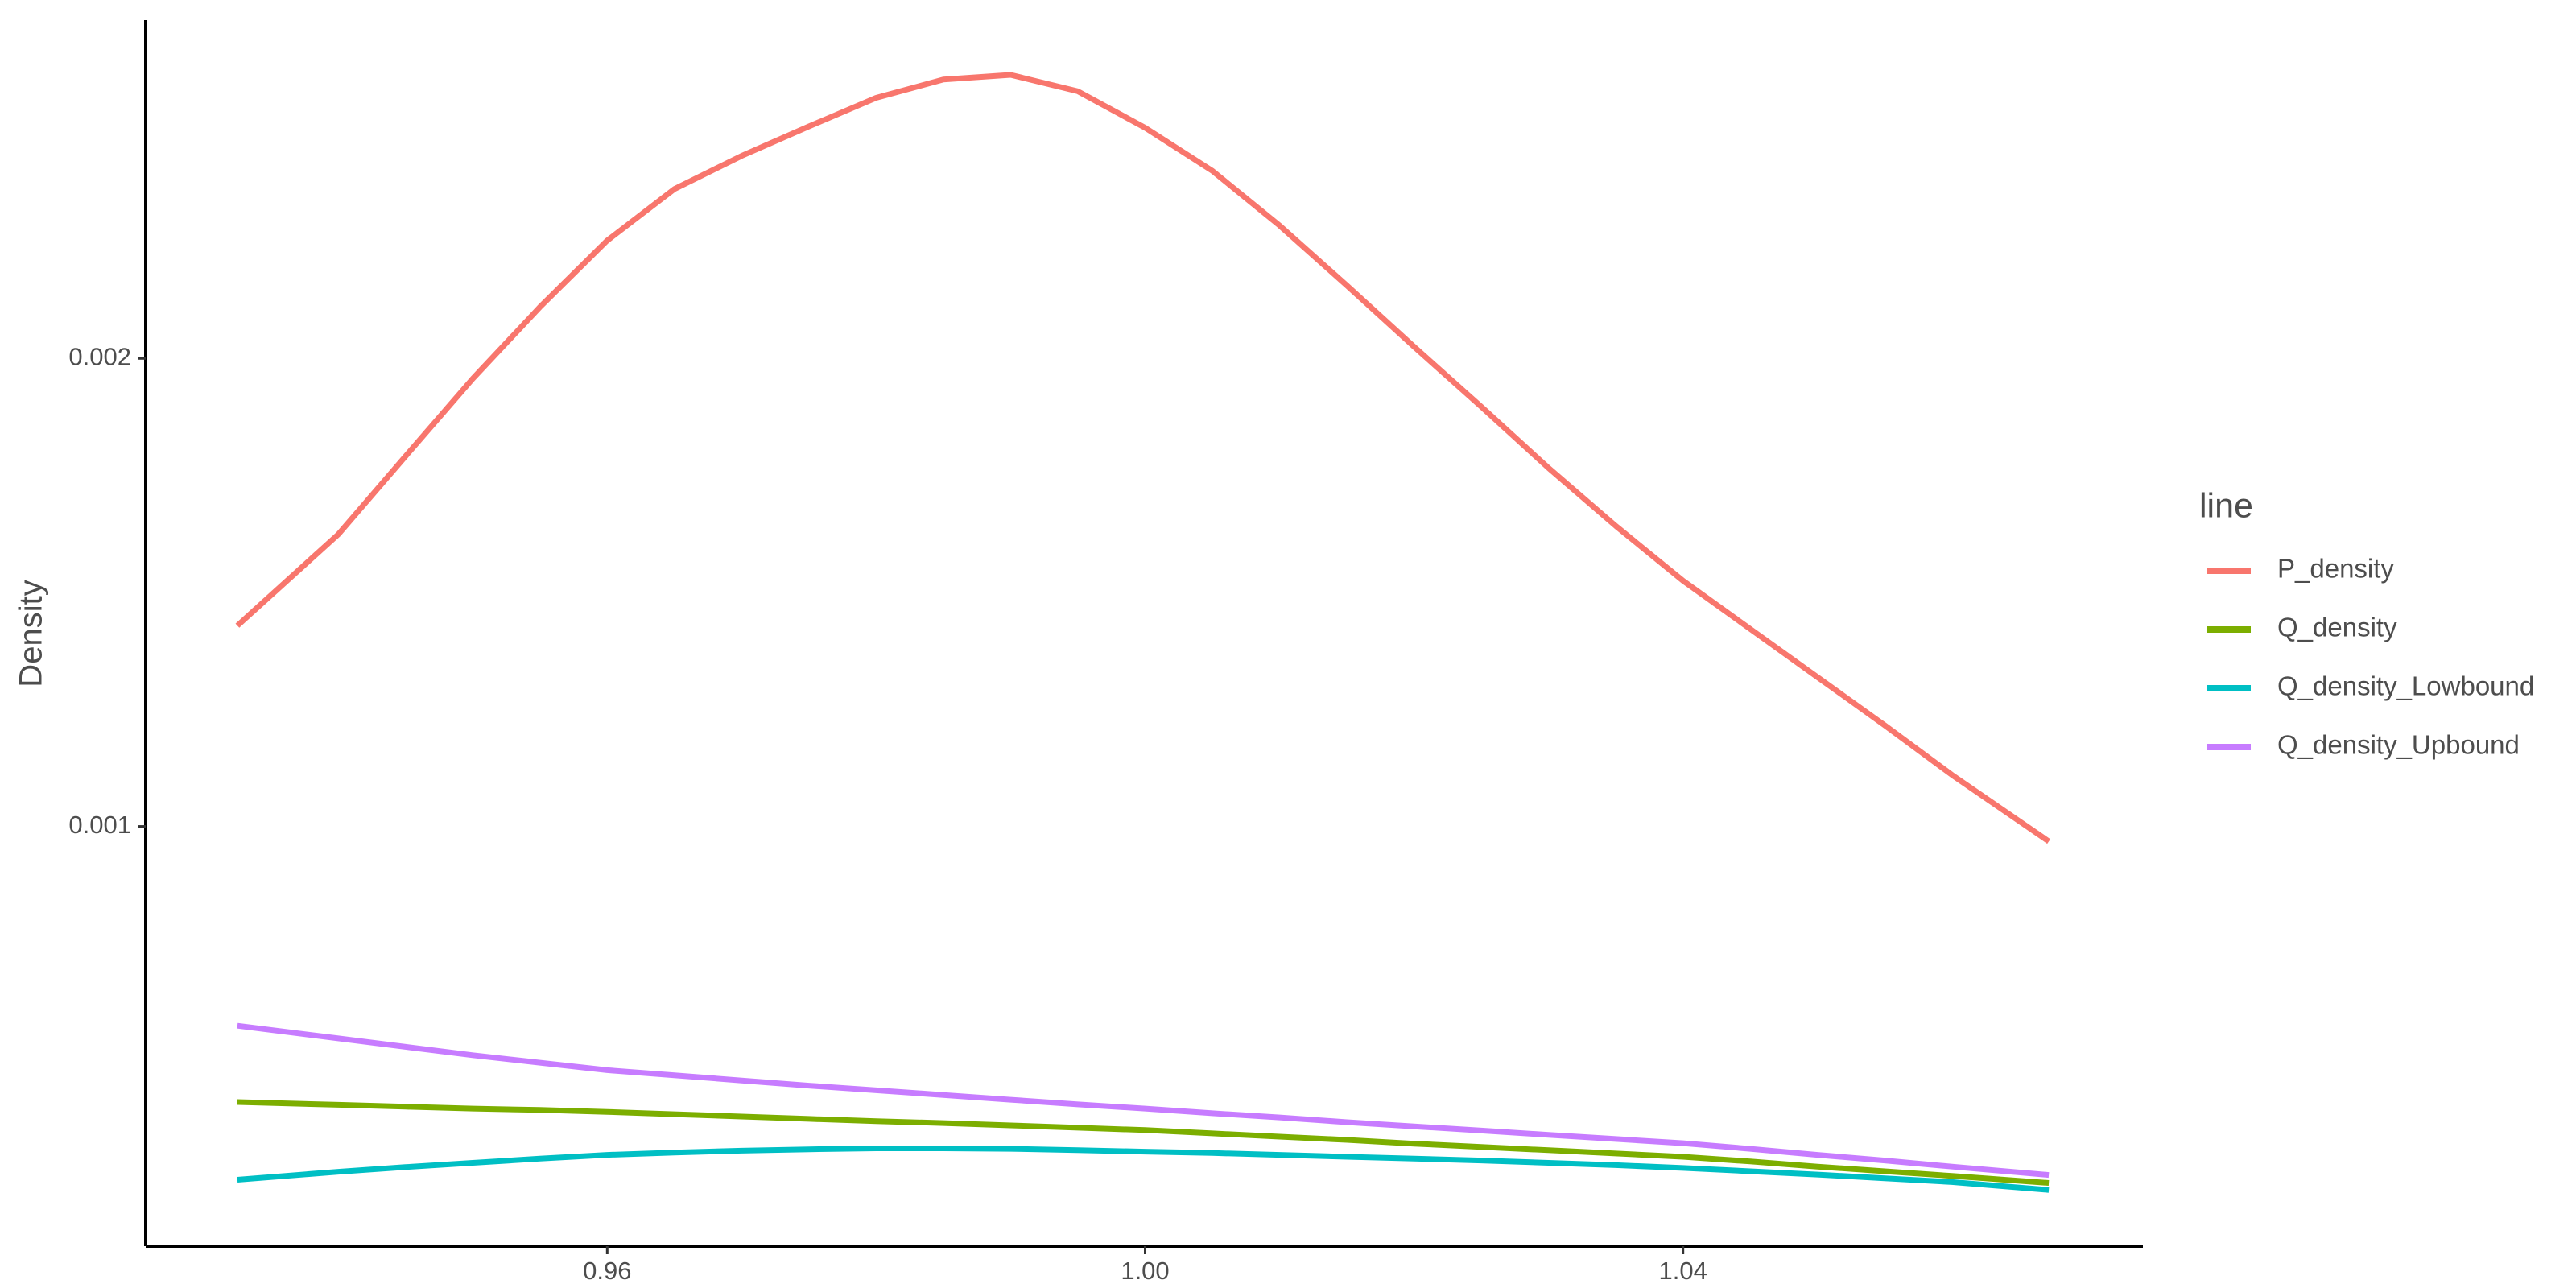 This screenshot has width=2576, height=1288. I want to click on y-tick-label: 0.002, so click(99, 356).